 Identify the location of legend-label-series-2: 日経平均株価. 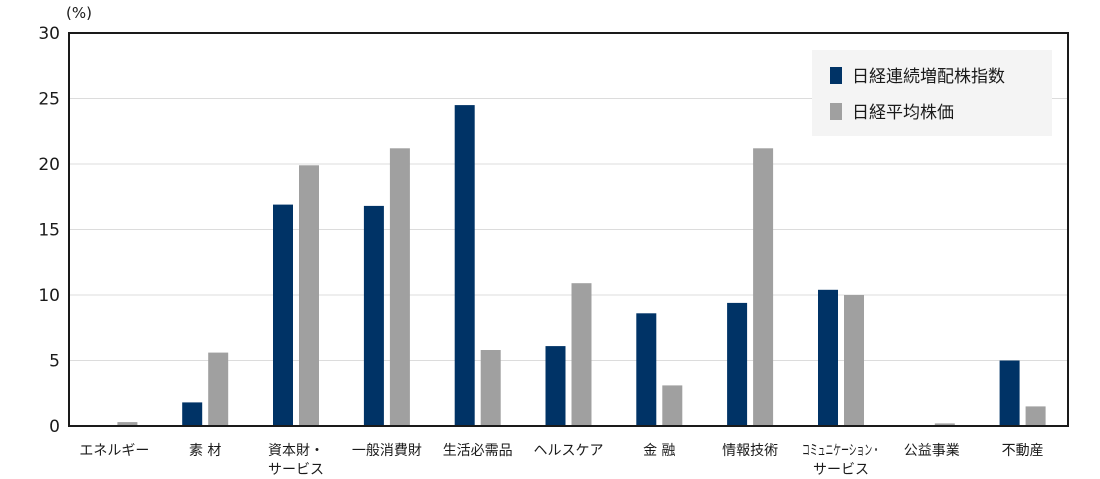
(903, 113).